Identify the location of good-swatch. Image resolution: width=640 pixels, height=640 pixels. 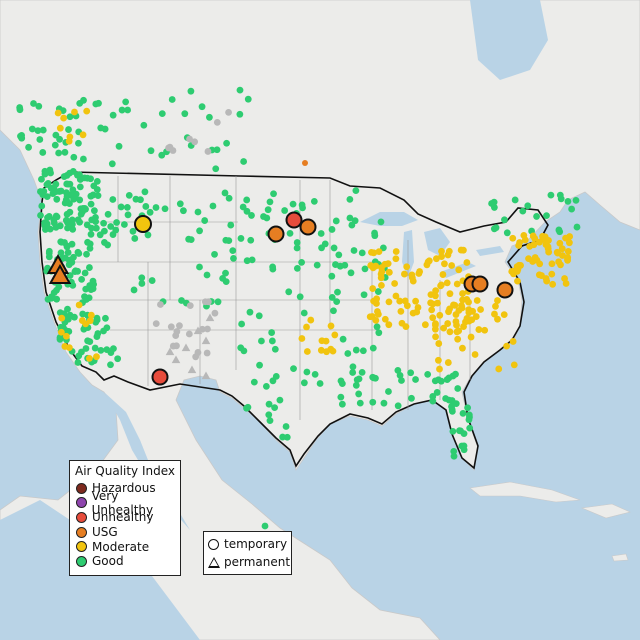
(81, 561).